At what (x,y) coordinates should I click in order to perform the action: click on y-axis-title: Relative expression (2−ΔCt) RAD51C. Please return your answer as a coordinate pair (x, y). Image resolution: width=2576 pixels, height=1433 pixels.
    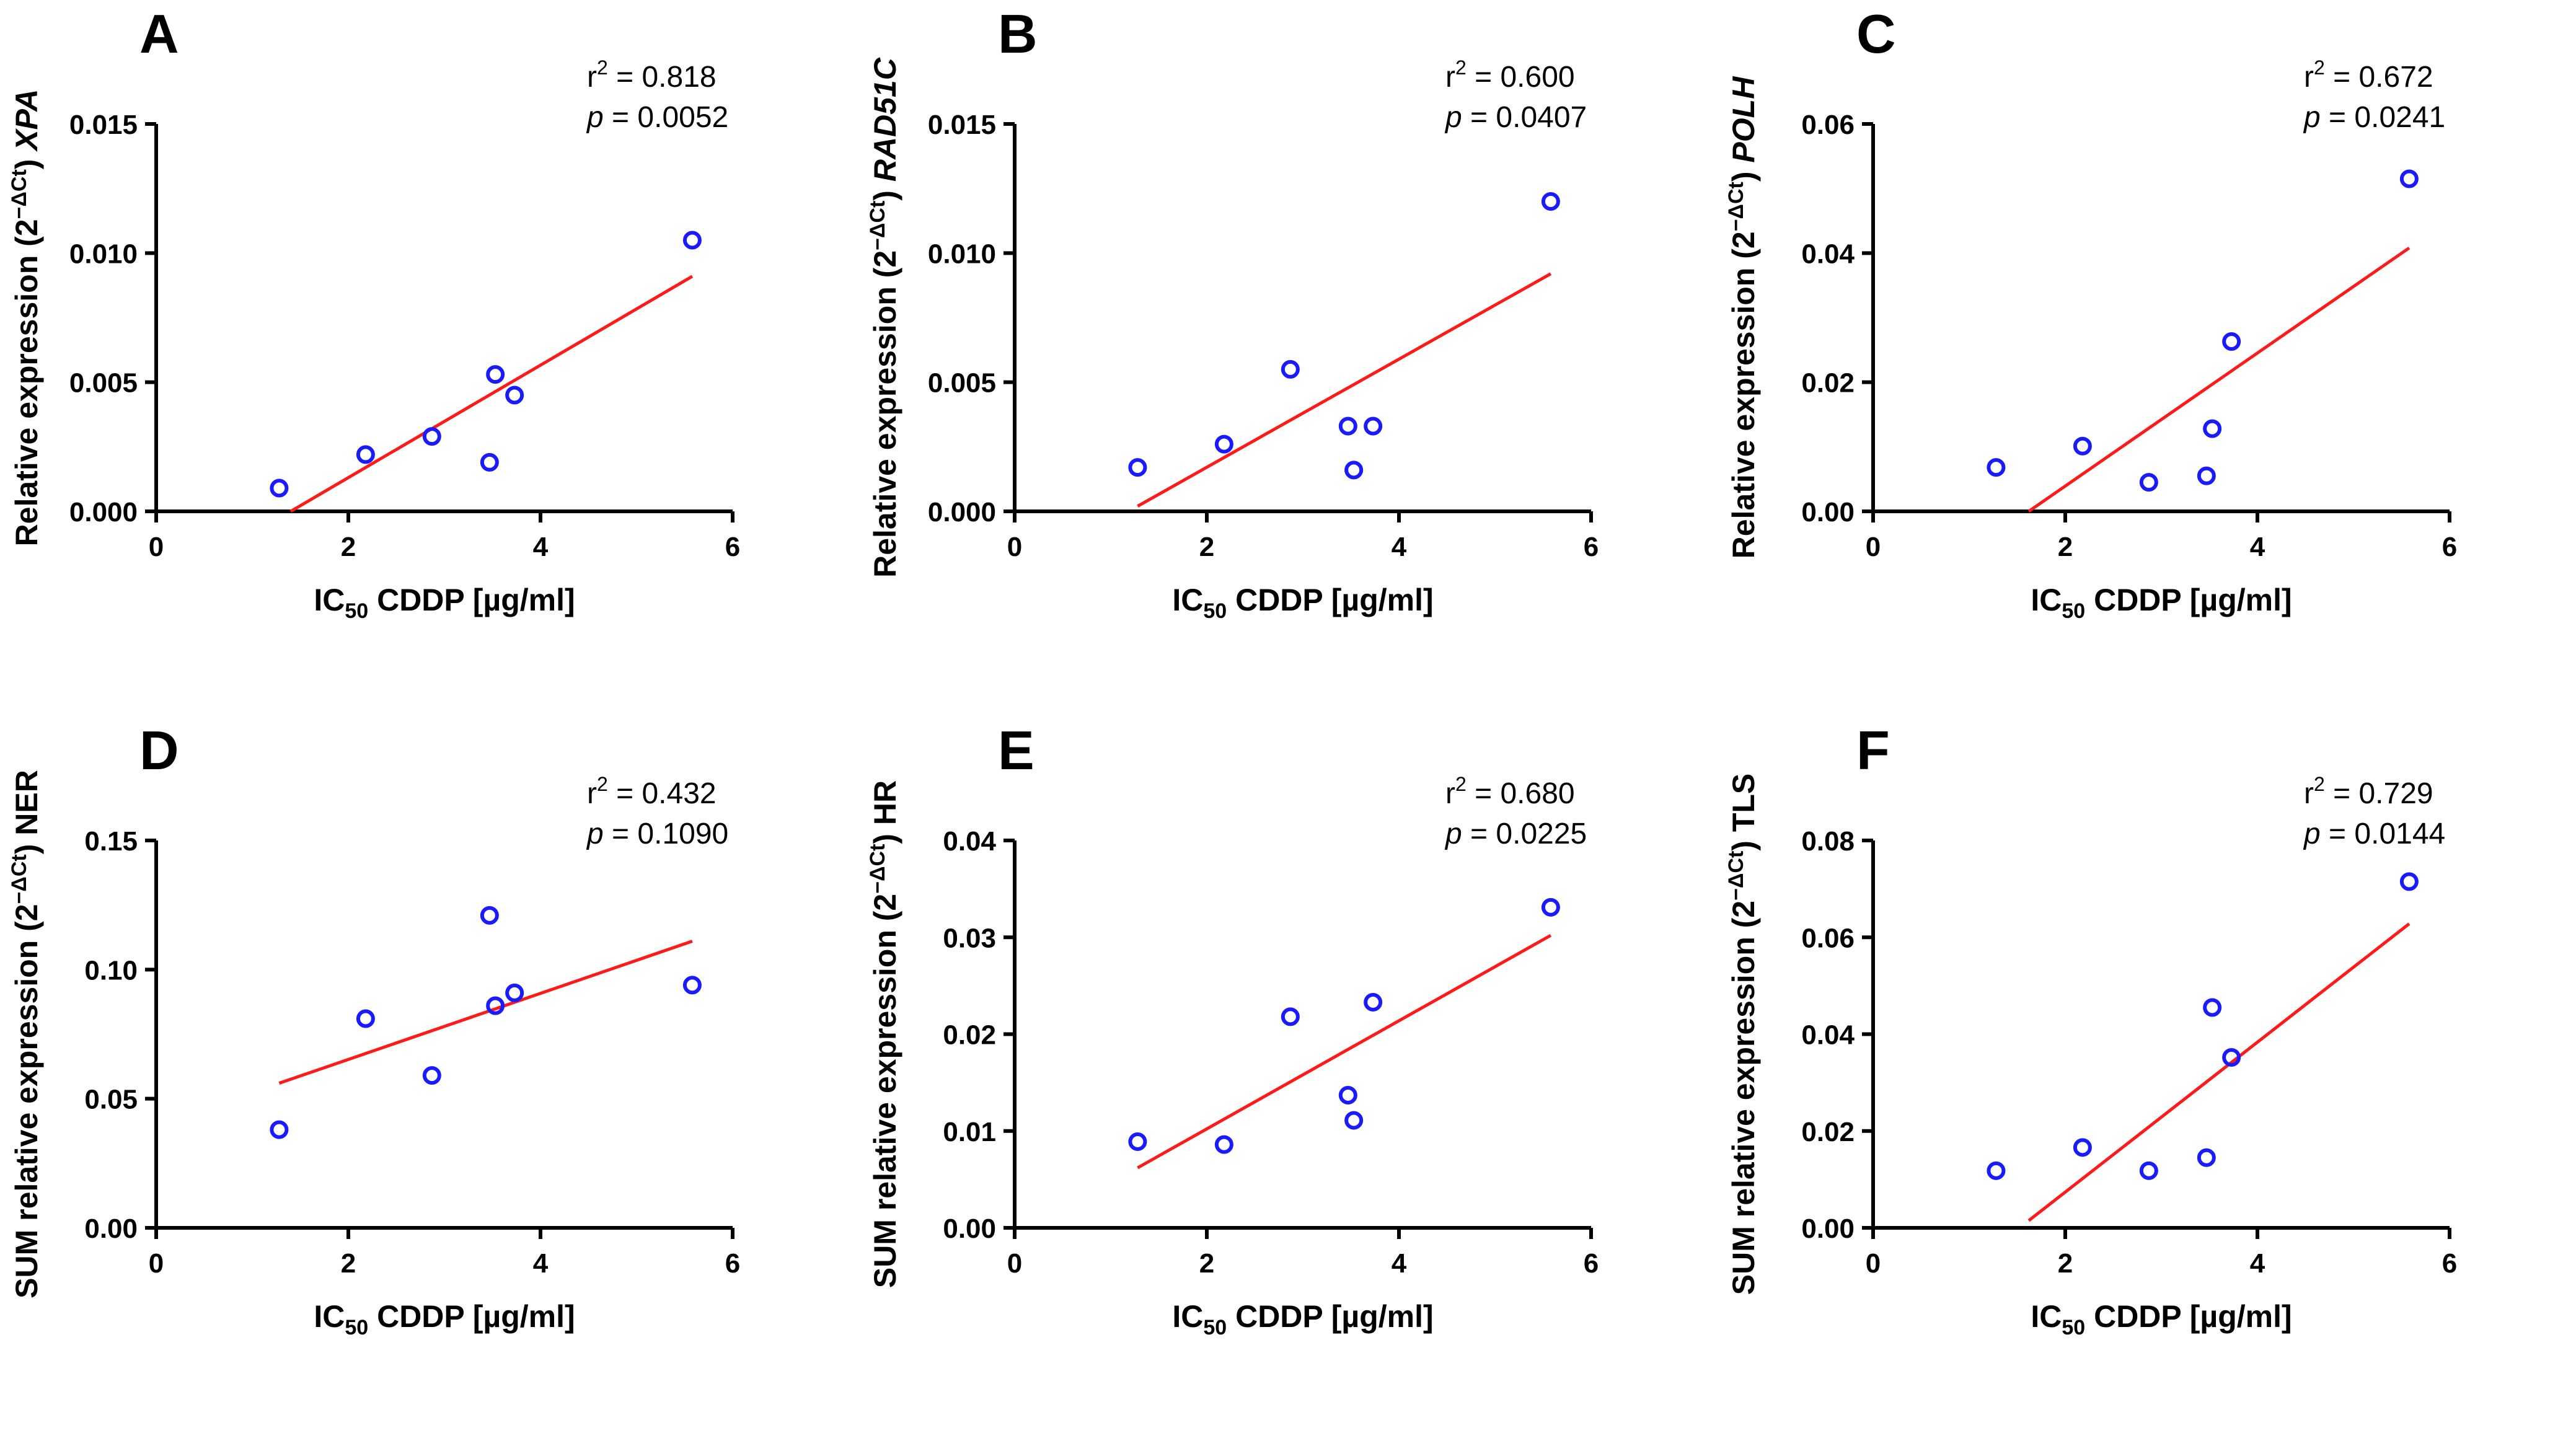
    Looking at the image, I should click on (884, 317).